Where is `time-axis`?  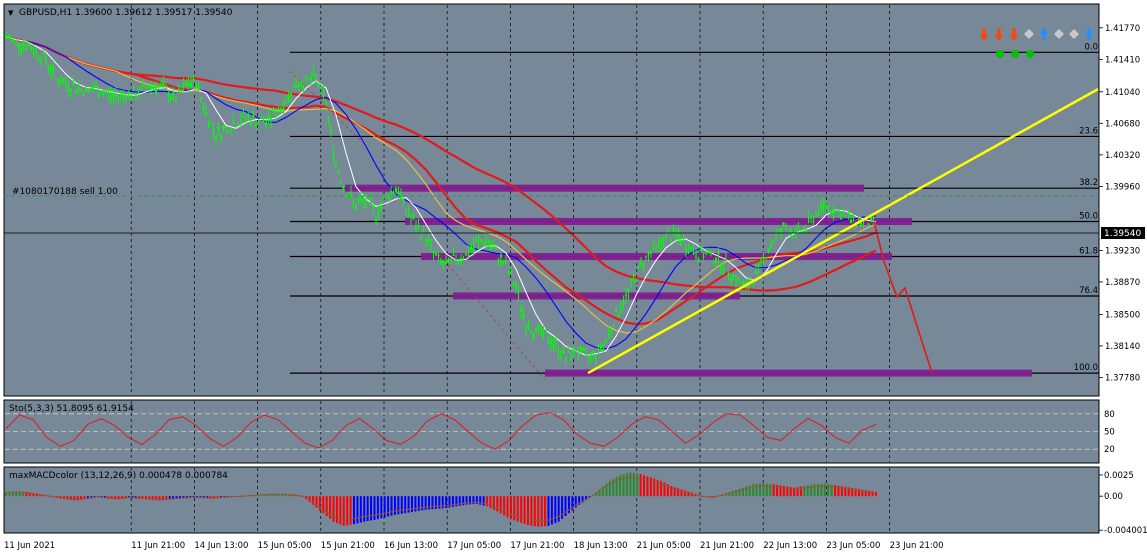
time-axis is located at coordinates (573, 544).